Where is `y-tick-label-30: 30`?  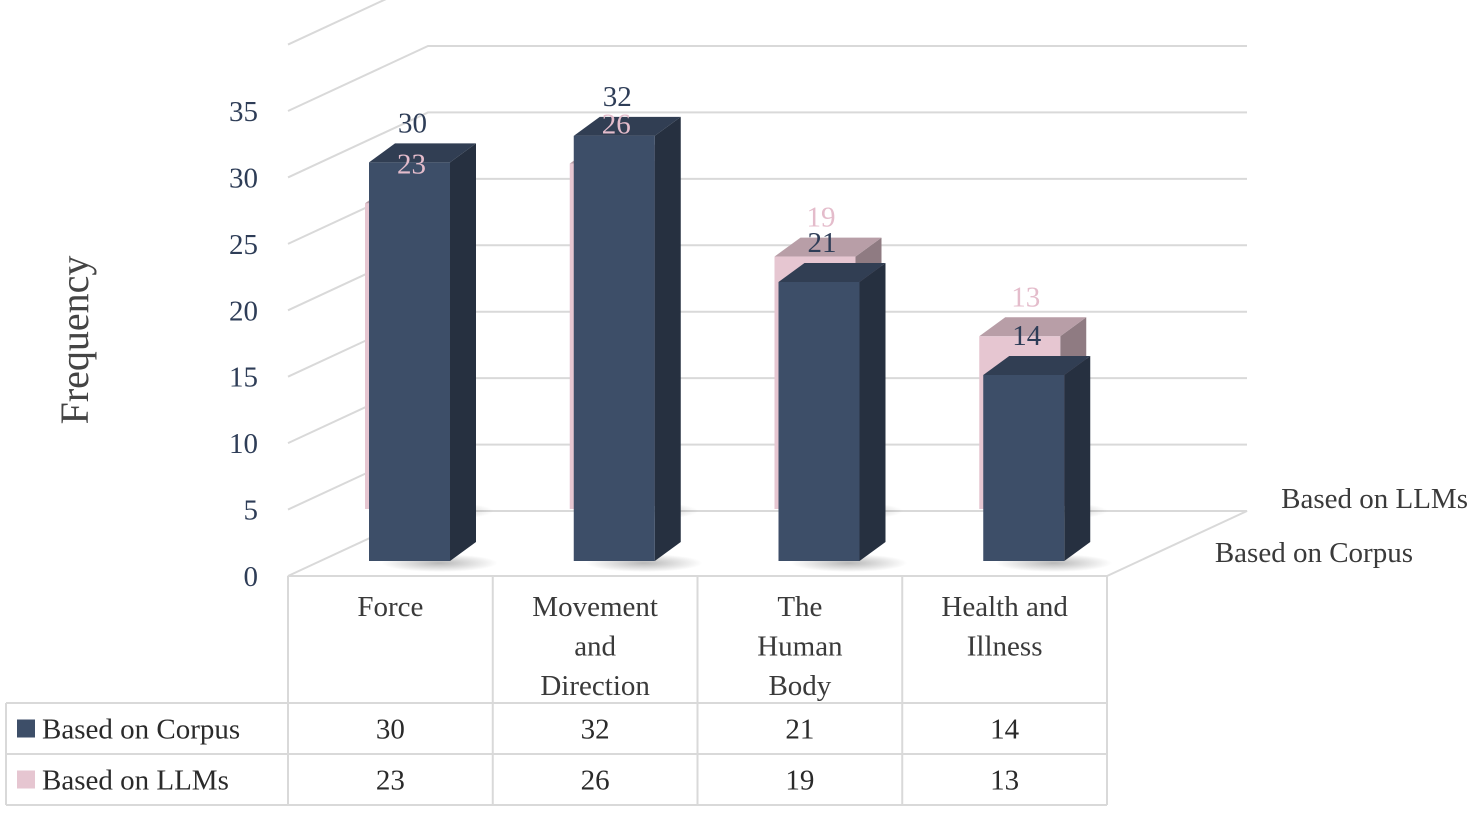 y-tick-label-30: 30 is located at coordinates (243, 178).